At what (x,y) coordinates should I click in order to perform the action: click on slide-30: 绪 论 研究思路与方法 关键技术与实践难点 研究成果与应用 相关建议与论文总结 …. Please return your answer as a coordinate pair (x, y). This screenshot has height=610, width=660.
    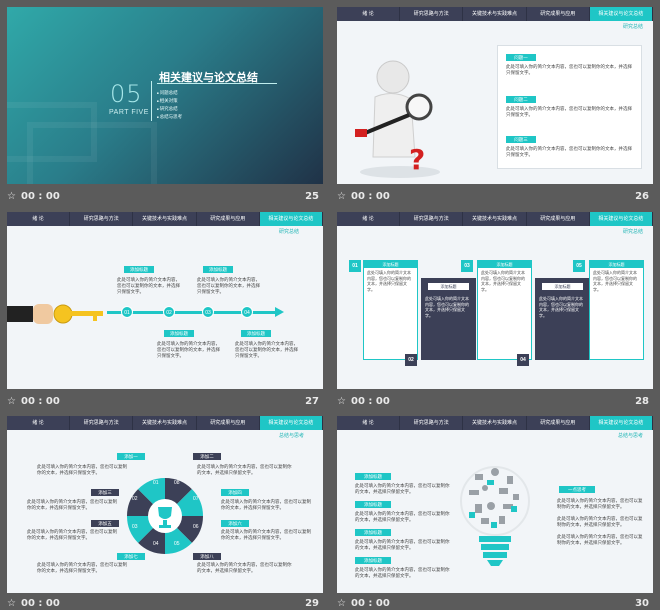
    Looking at the image, I should click on (495, 504).